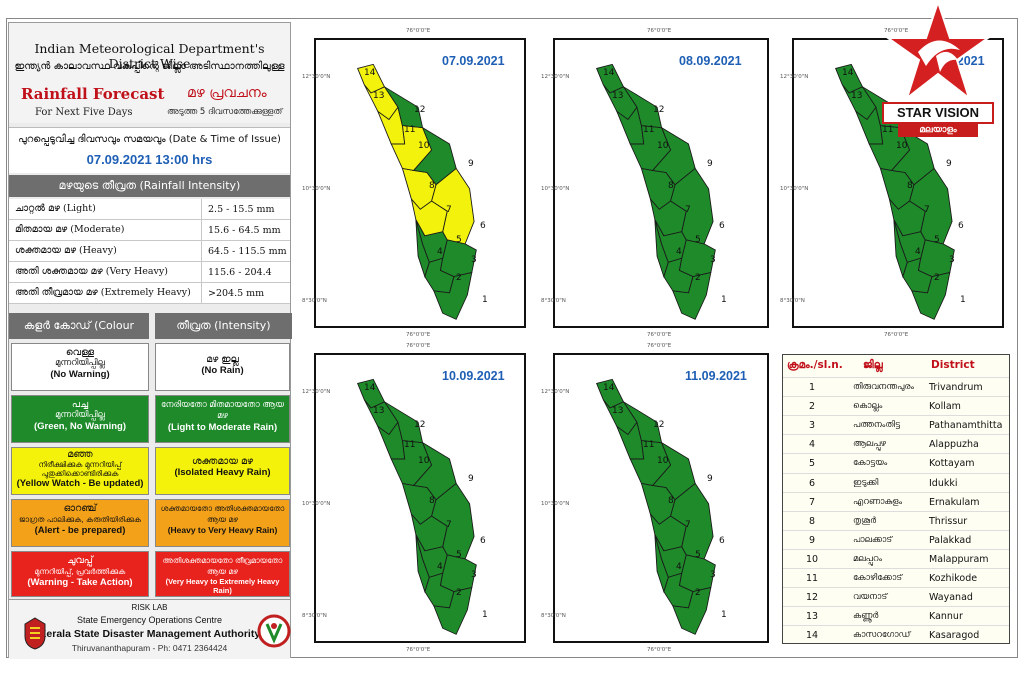  Describe the element at coordinates (896, 578) in the screenshot. I see `district-row: 11 കോഴിക്കോട് Kozhikode` at that location.